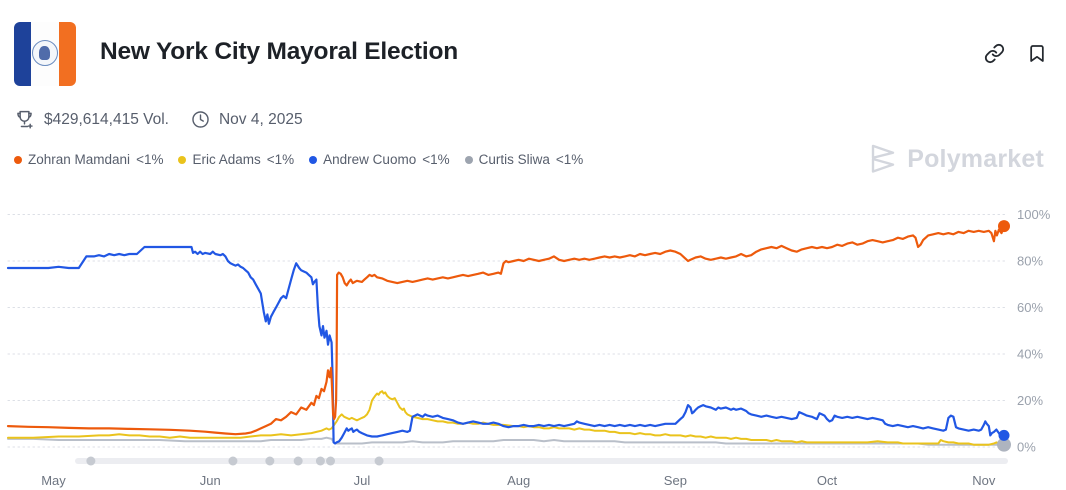 This screenshot has height=490, width=1066. I want to click on legend-label: Zohran Mamdani, so click(79, 159).